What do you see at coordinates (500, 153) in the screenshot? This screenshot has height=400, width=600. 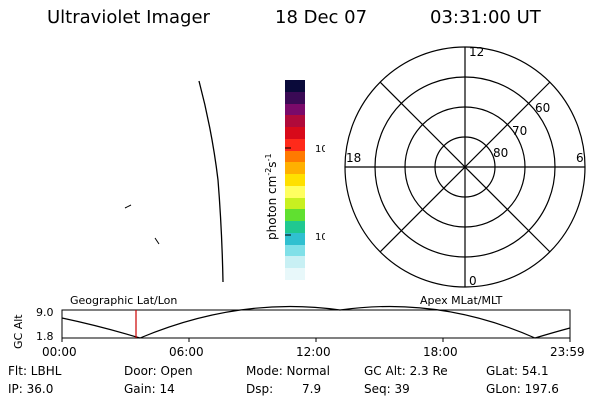 I see `polar-lat-80: 80` at bounding box center [500, 153].